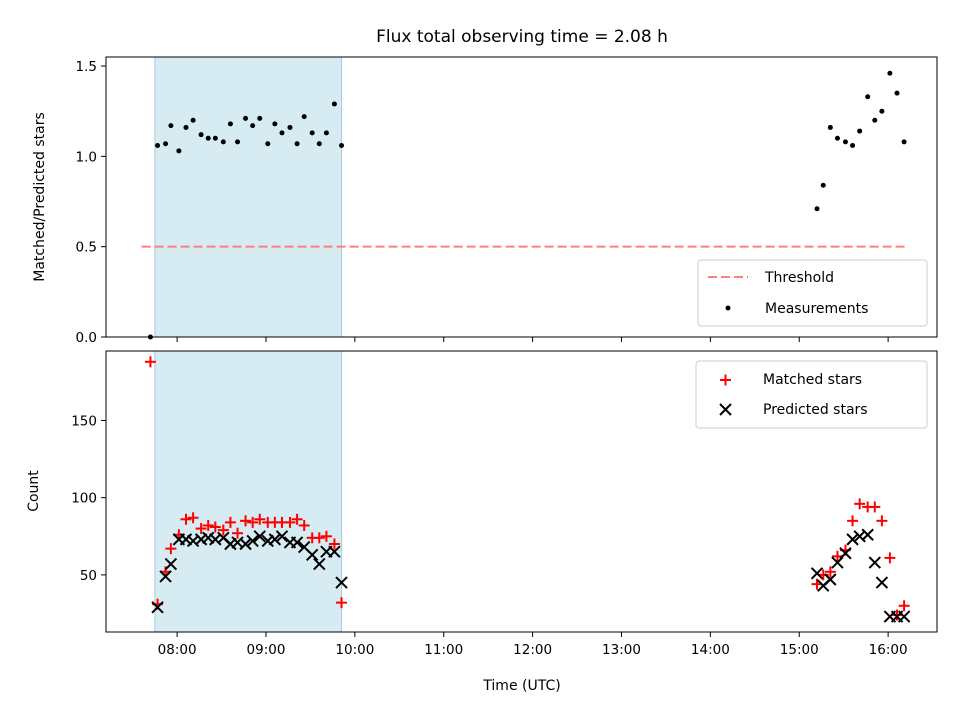 This screenshot has height=720, width=960. Describe the element at coordinates (799, 278) in the screenshot. I see `legend-threshold-label: Threshold` at that location.